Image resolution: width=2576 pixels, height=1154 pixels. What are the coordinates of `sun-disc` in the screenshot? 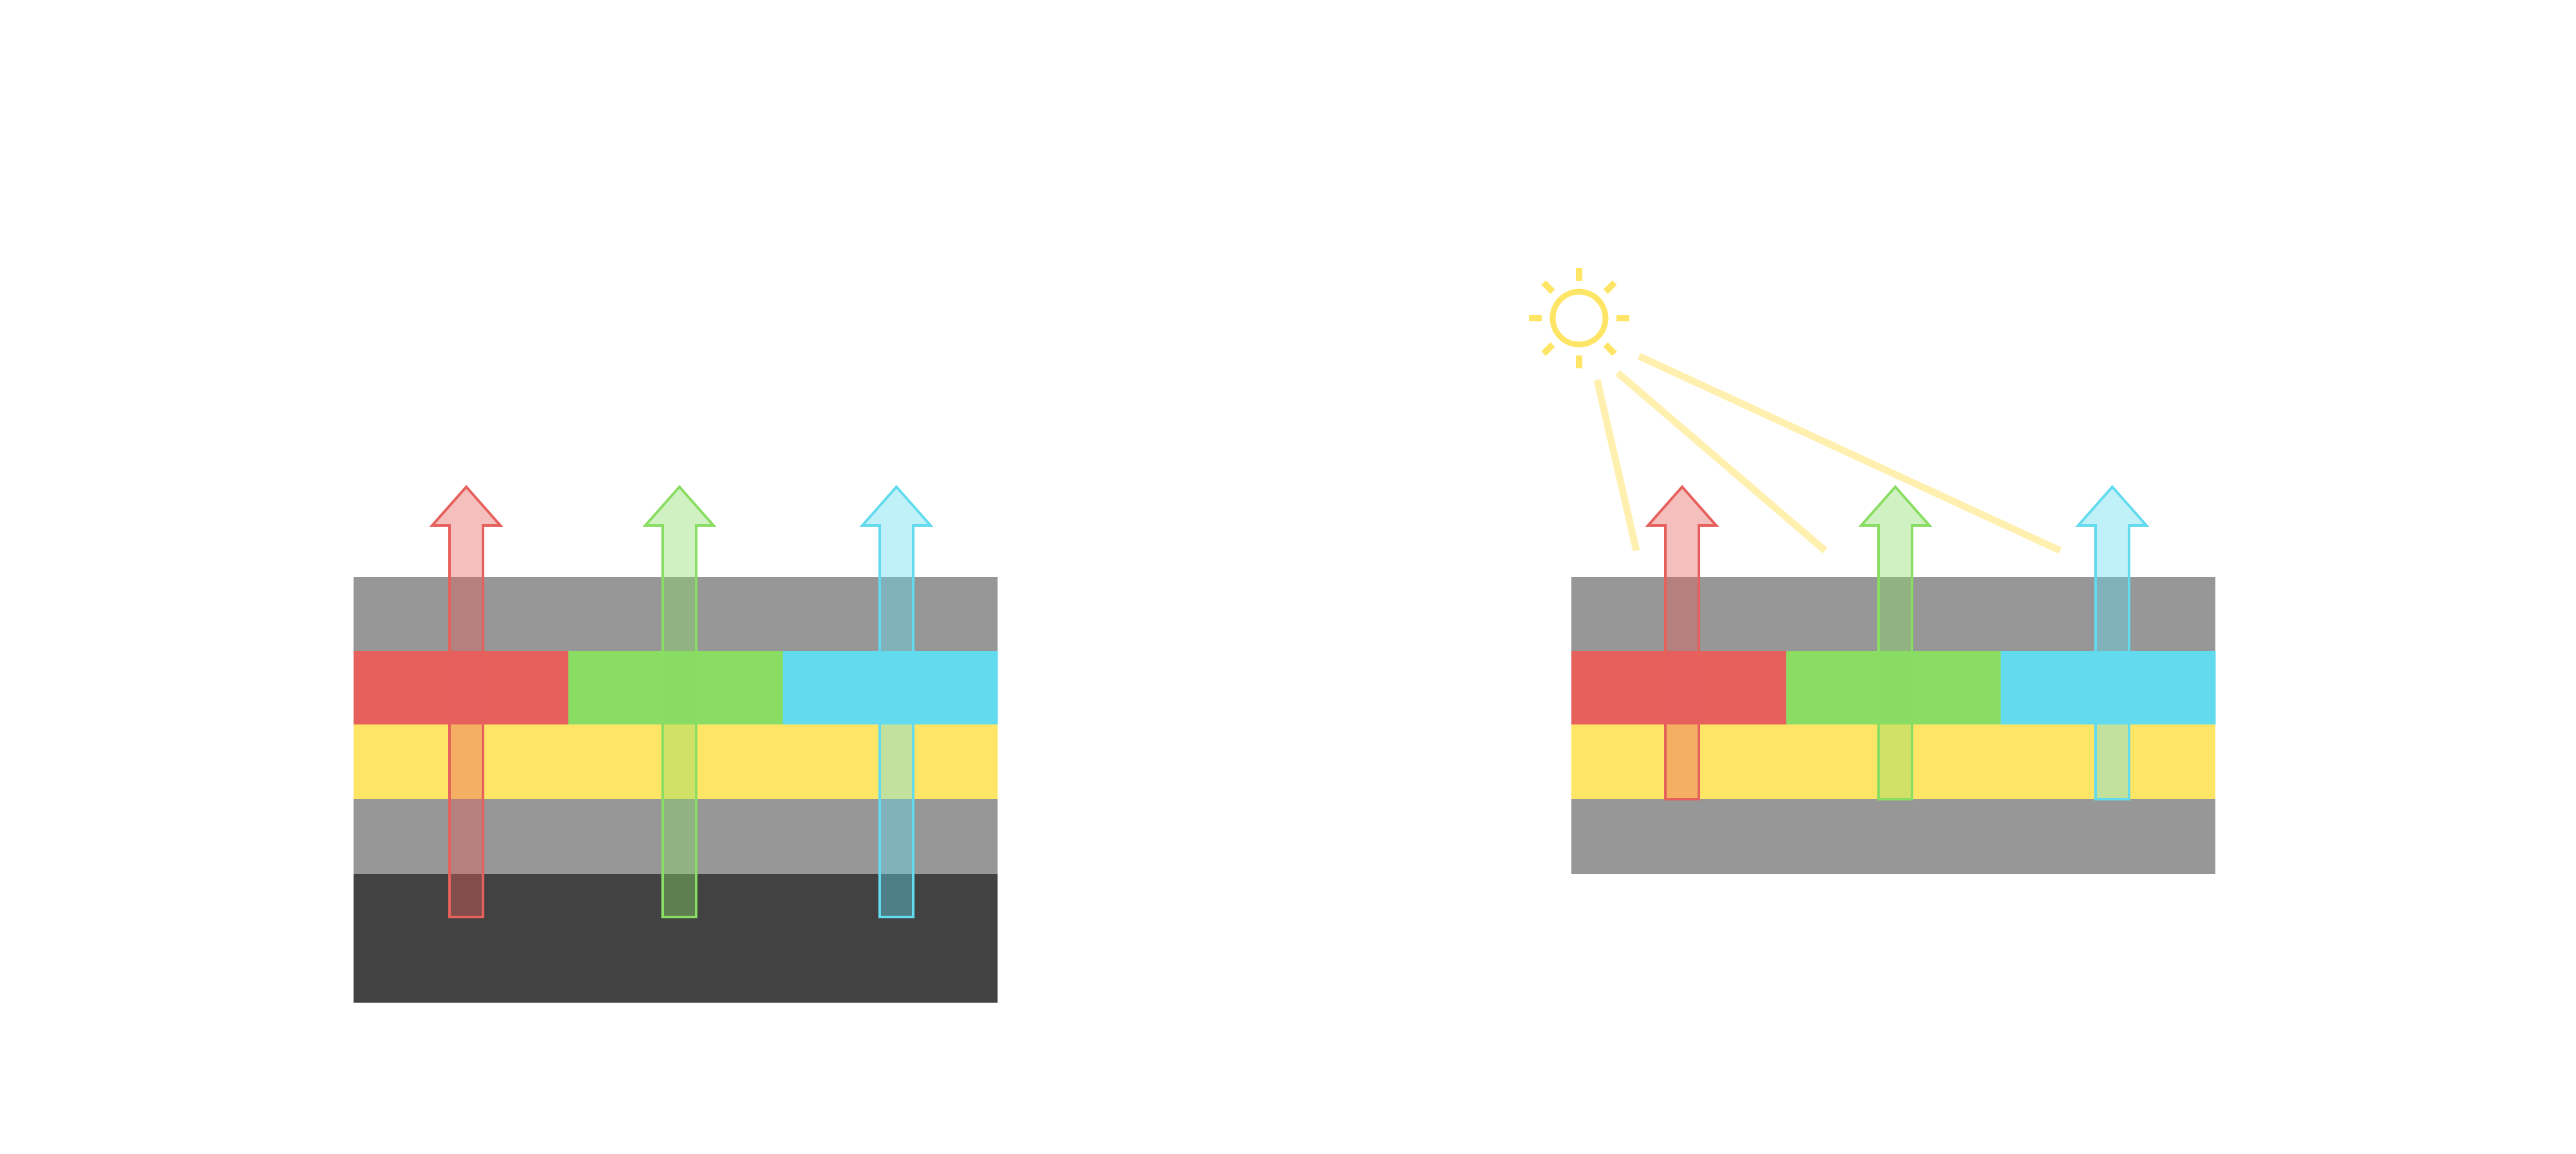 It's located at (1579, 318).